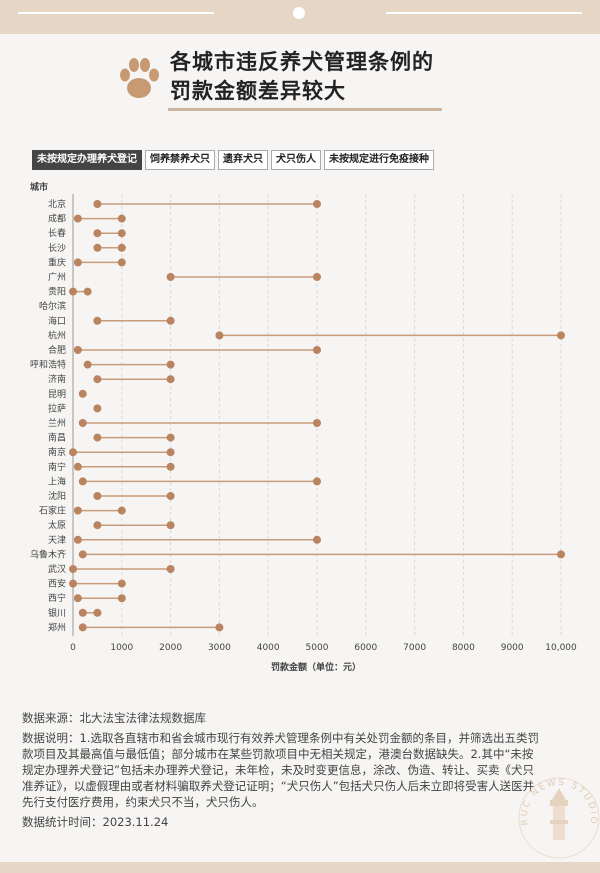  Describe the element at coordinates (57, 204) in the screenshot. I see `city-label: 北京` at that location.